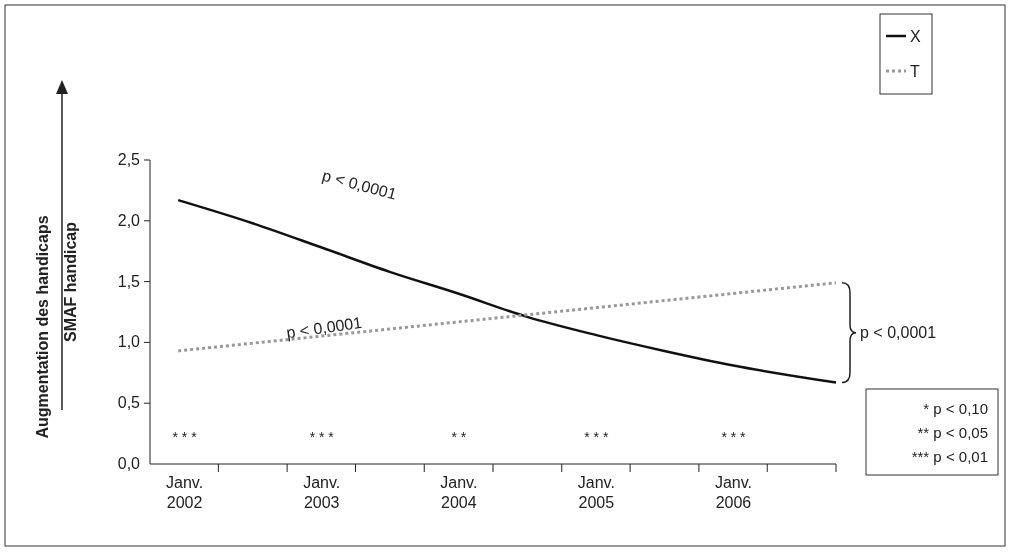 The image size is (1011, 552). What do you see at coordinates (322, 492) in the screenshot?
I see `x-tick-label: Janv. 2003` at bounding box center [322, 492].